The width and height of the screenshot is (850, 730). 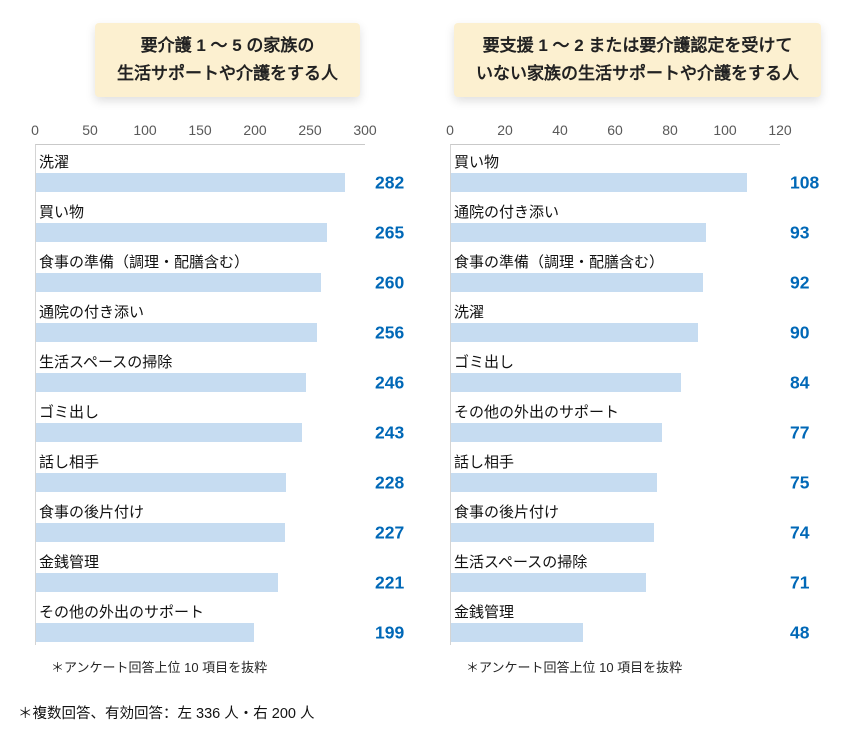 I want to click on bar-track: 256, so click(x=220, y=332).